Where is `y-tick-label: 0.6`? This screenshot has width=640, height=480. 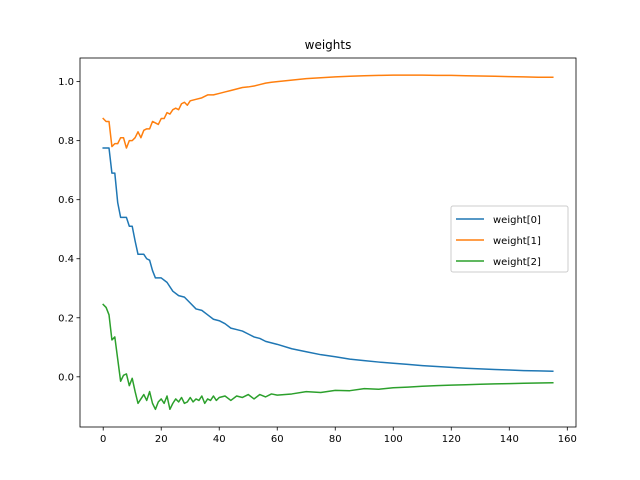 y-tick-label: 0.6 is located at coordinates (66, 200).